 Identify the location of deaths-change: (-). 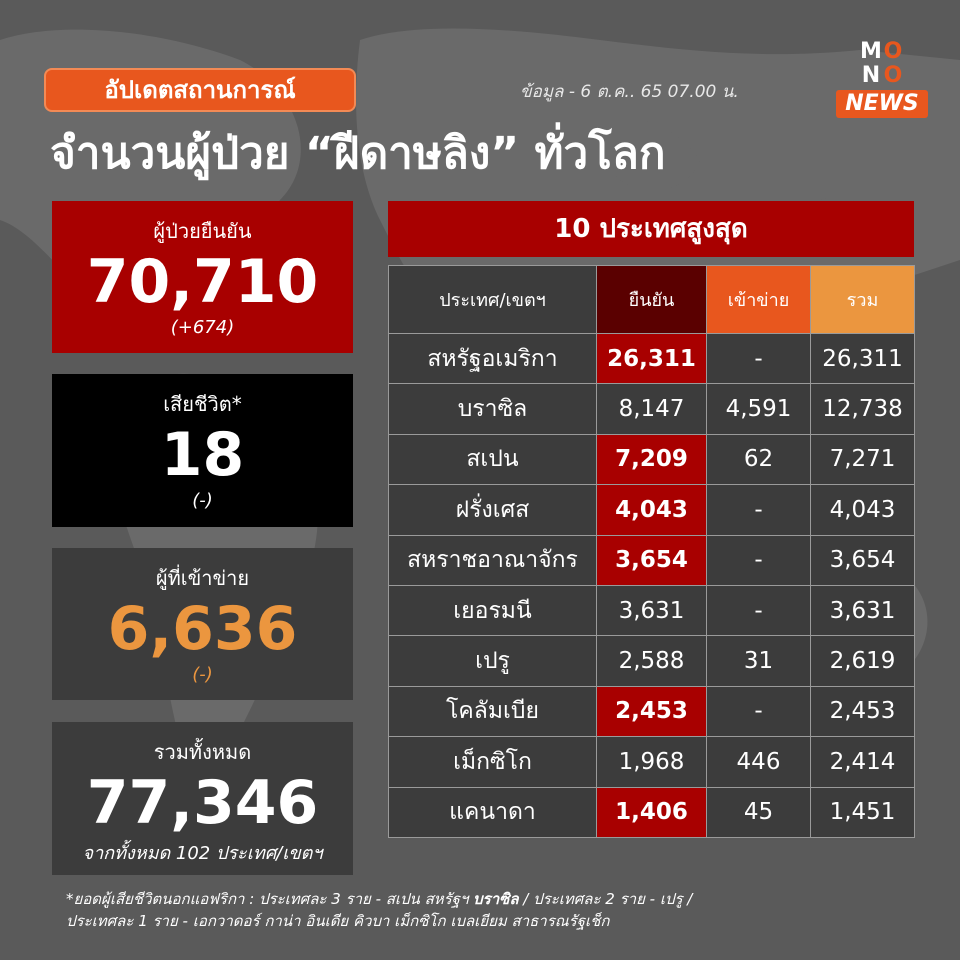
(202, 500).